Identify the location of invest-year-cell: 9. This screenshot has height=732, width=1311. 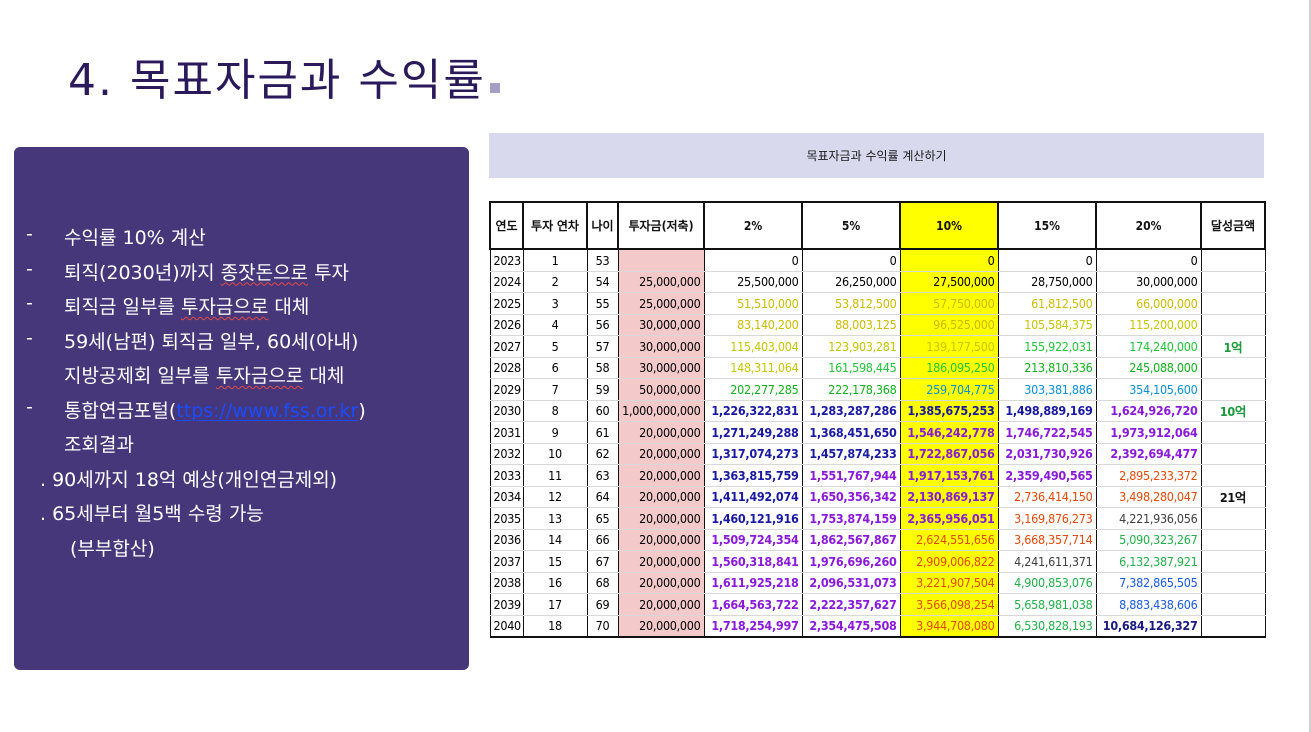
(555, 432).